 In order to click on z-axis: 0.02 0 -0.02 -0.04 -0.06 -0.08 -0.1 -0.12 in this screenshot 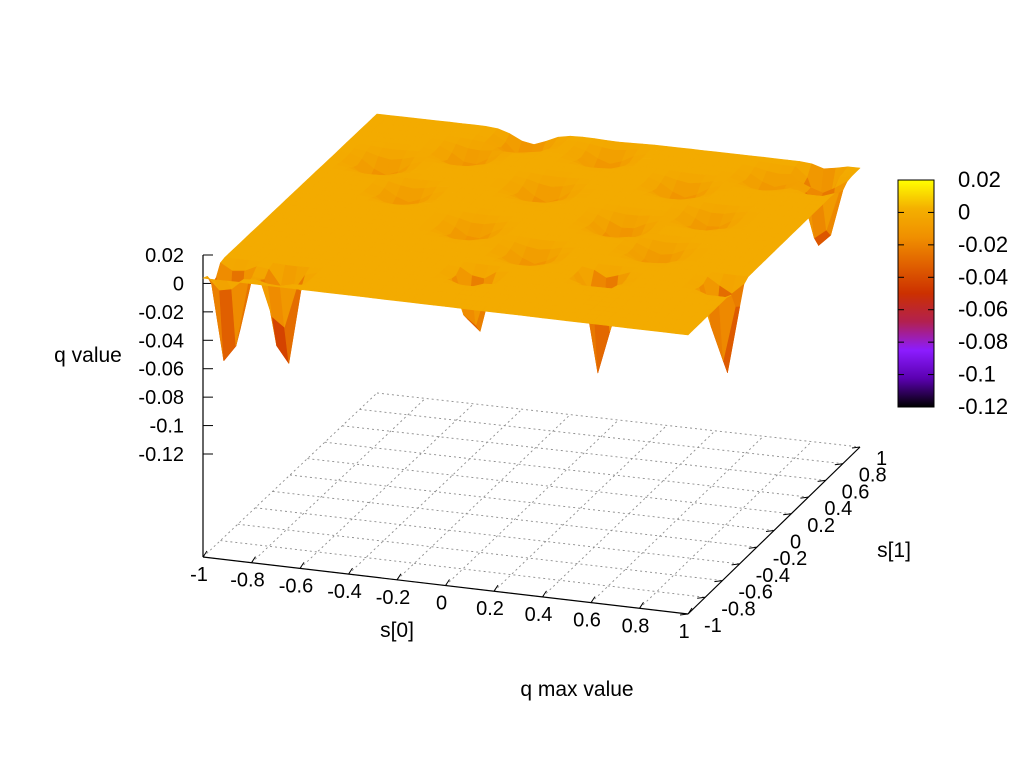, I will do `click(175, 401)`.